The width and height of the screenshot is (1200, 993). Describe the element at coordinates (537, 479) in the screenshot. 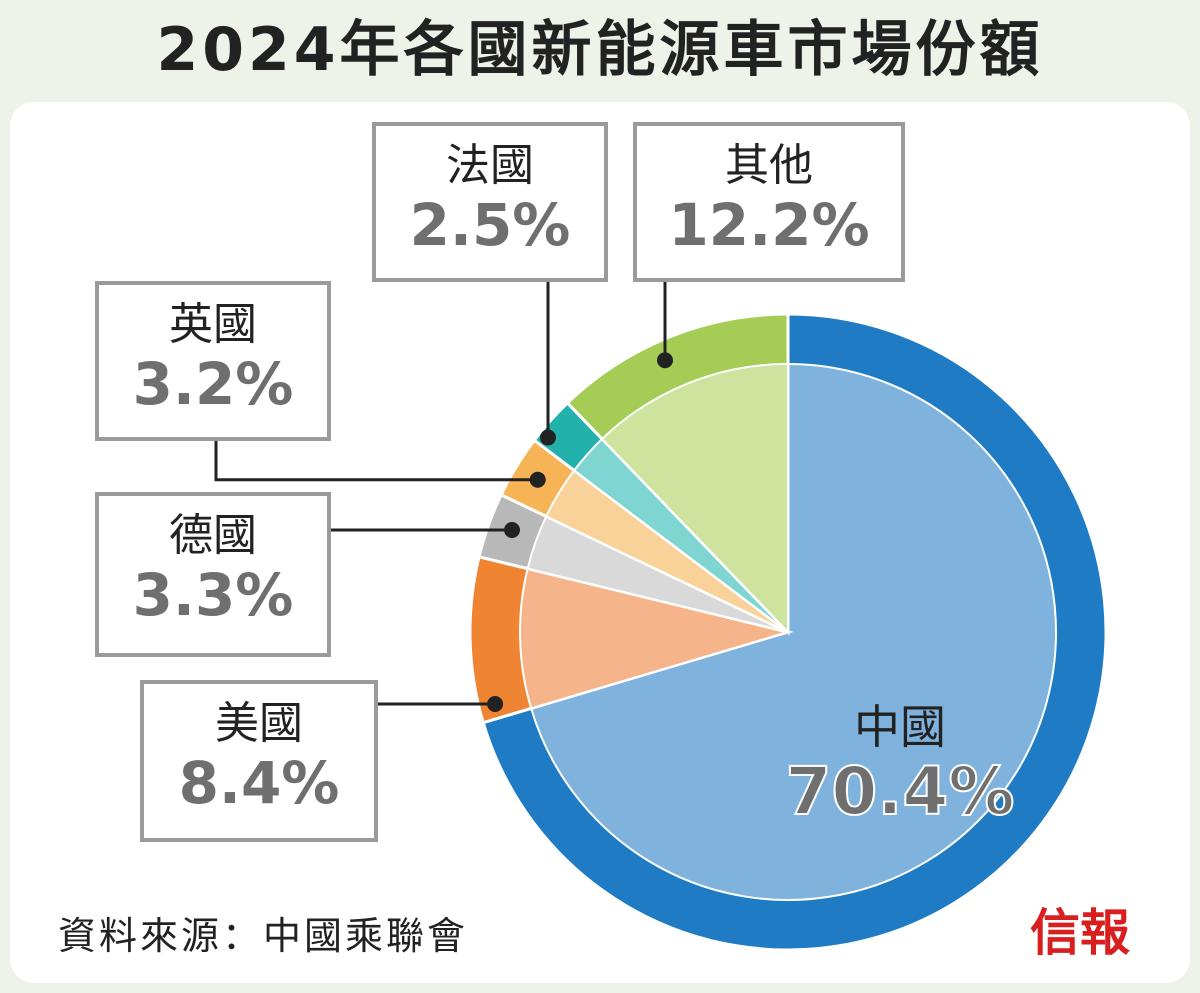

I see `leader-dot-uk` at that location.